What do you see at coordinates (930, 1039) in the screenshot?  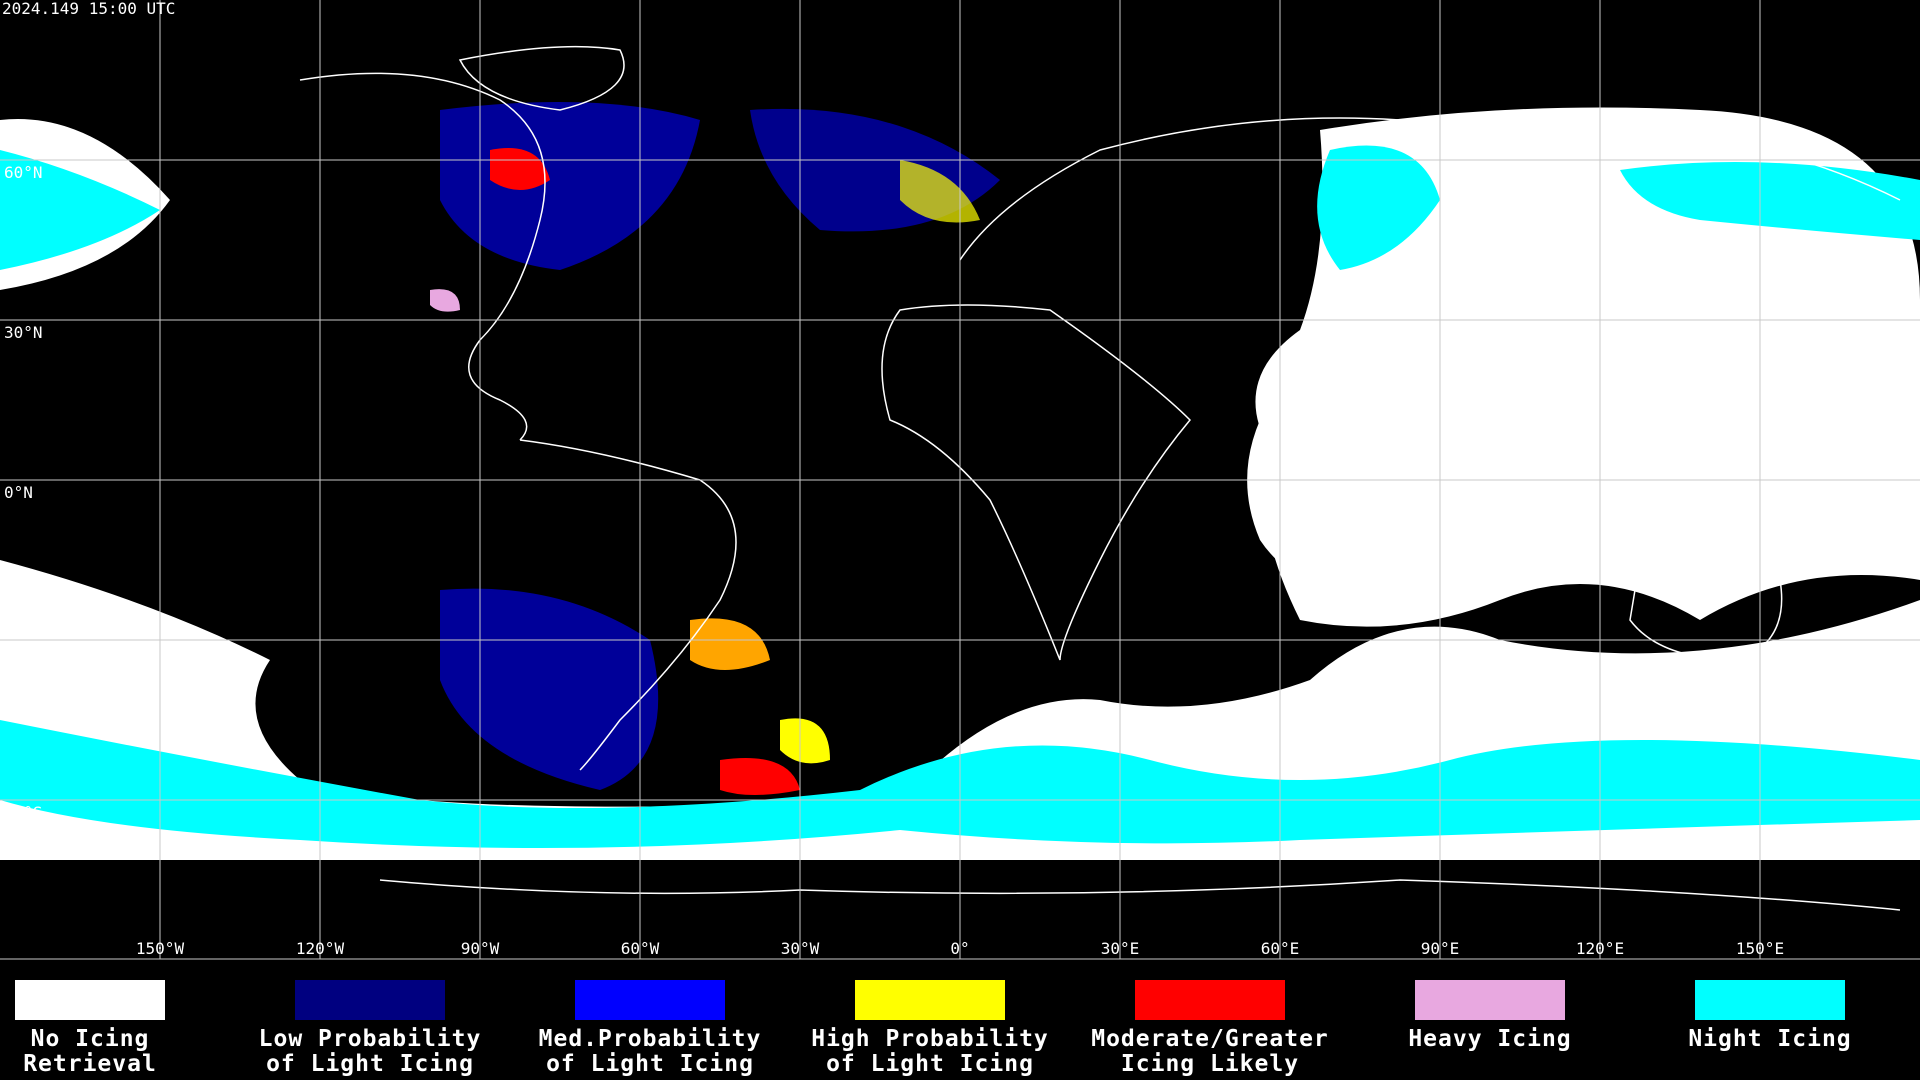 I see `legend-label: High Probability` at bounding box center [930, 1039].